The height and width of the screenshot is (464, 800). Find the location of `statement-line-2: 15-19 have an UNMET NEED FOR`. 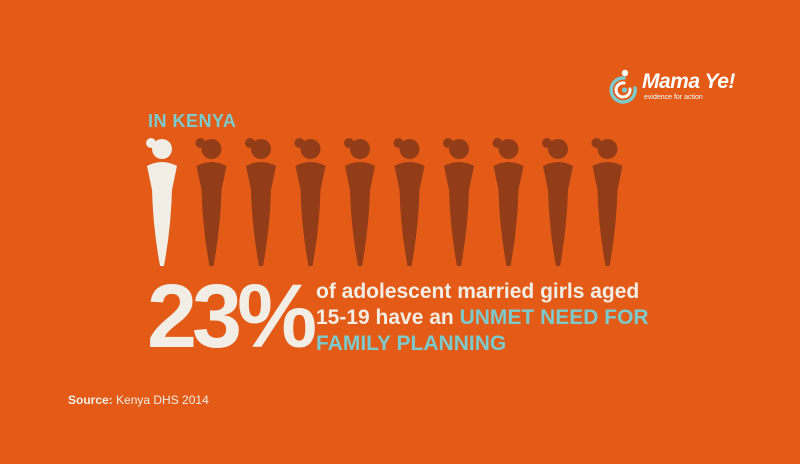

statement-line-2: 15-19 have an UNMET NEED FOR is located at coordinates (496, 318).